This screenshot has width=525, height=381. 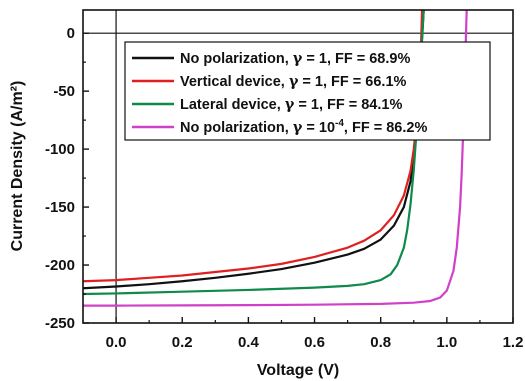 What do you see at coordinates (314, 342) in the screenshot?
I see `x-tick-label: 0.6` at bounding box center [314, 342].